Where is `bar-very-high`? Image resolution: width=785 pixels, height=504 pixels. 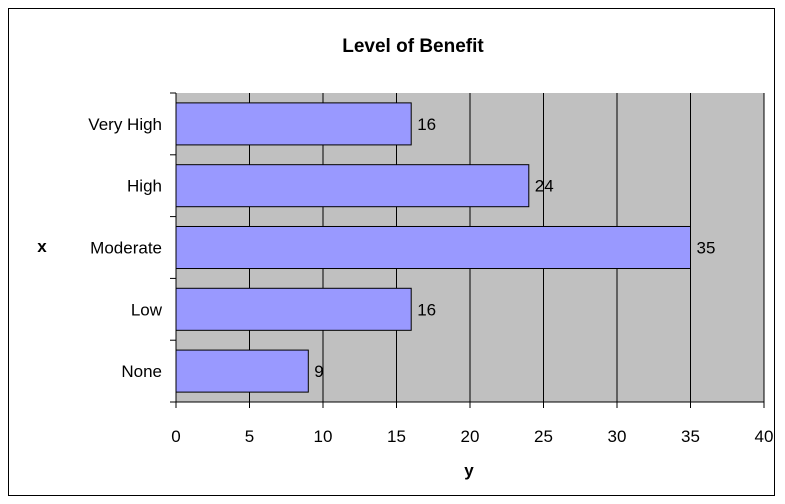
bar-very-high is located at coordinates (293, 124).